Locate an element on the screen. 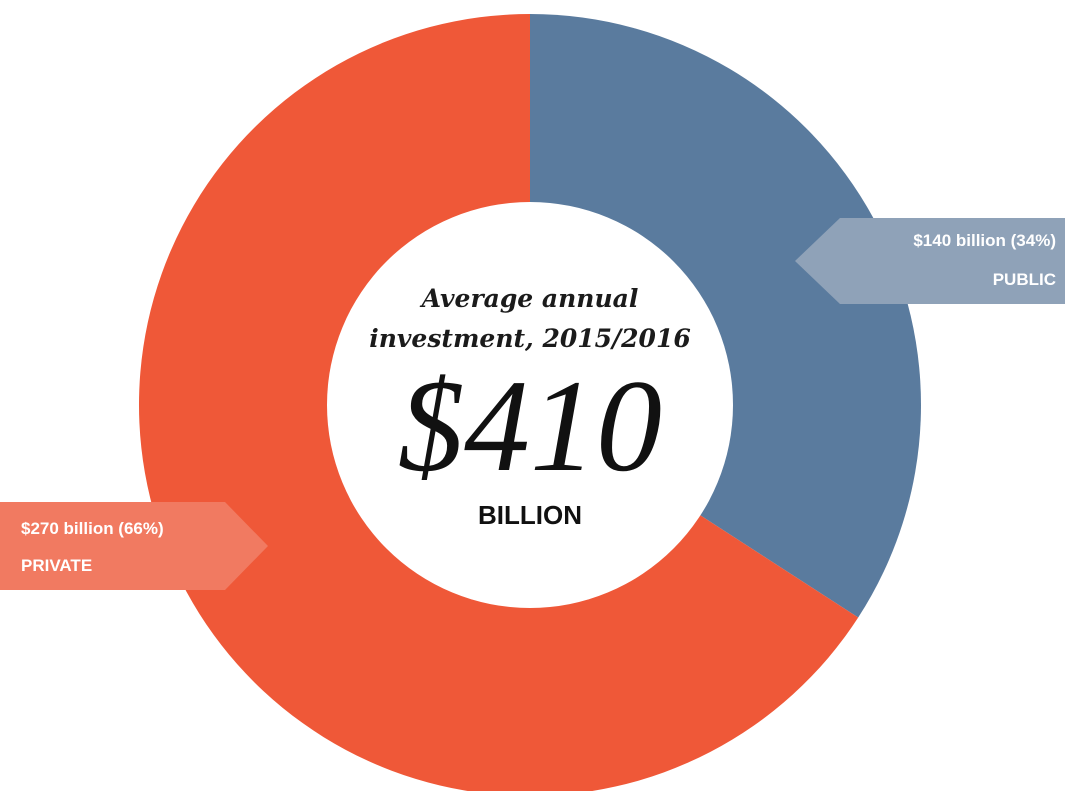 The width and height of the screenshot is (1065, 791). public-value-label: $140 billion (34%) is located at coordinates (984, 240).